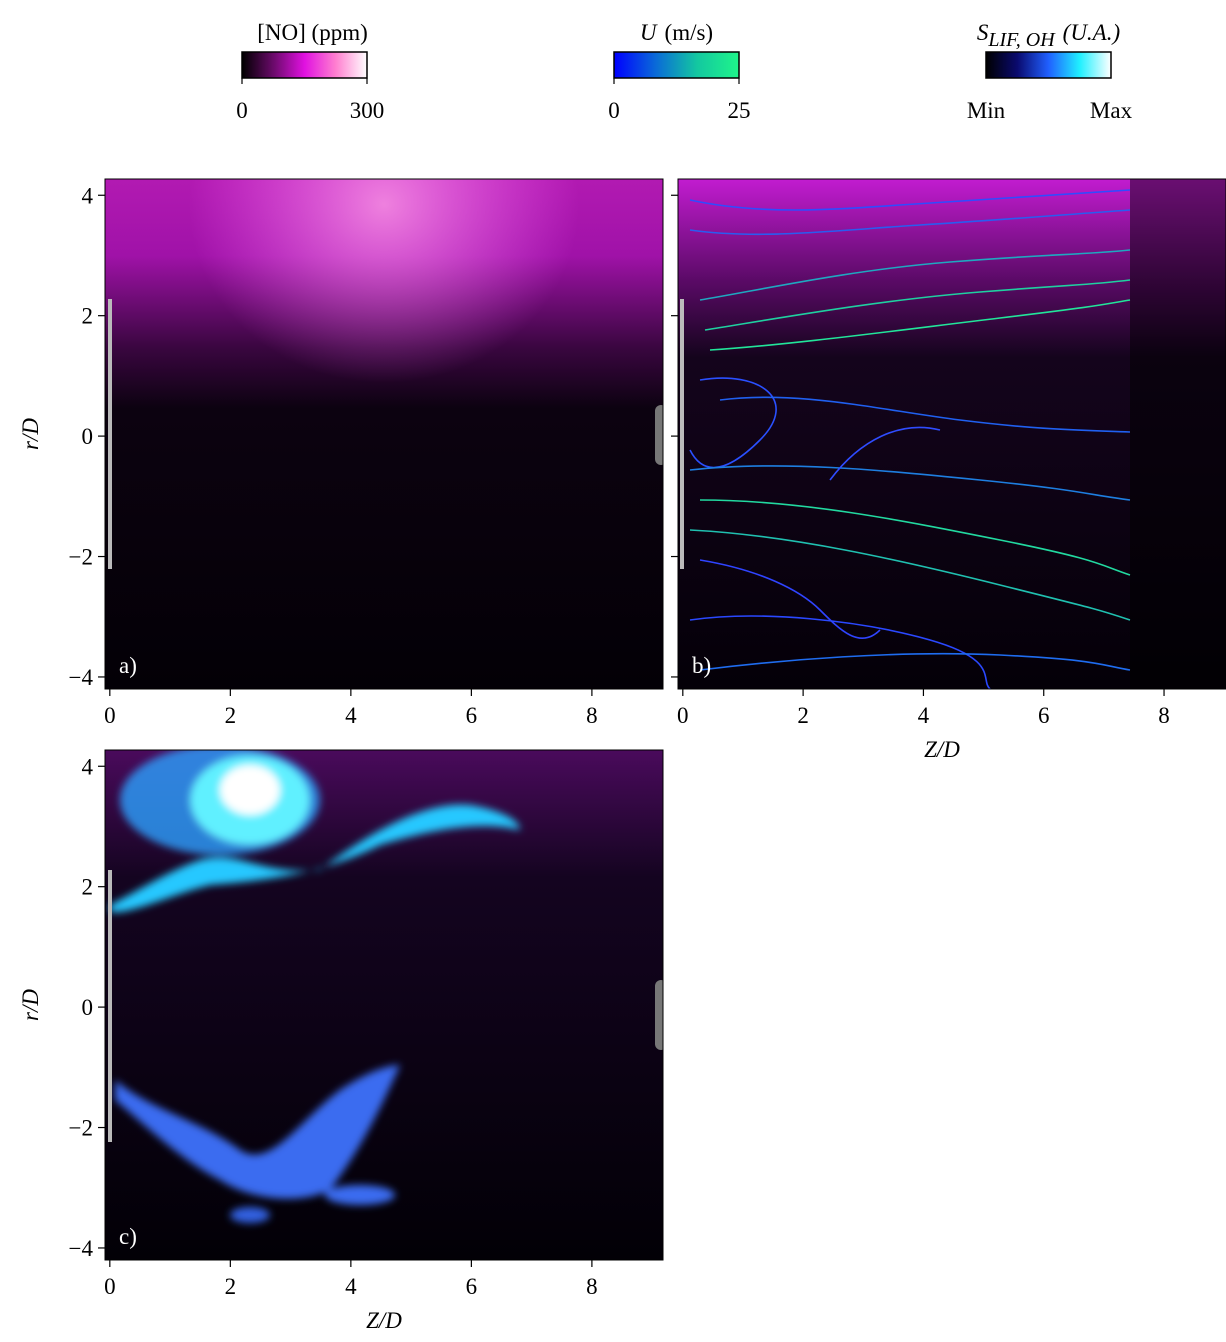 This screenshot has width=1226, height=1342. I want to click on title-symbol: S, so click(983, 32).